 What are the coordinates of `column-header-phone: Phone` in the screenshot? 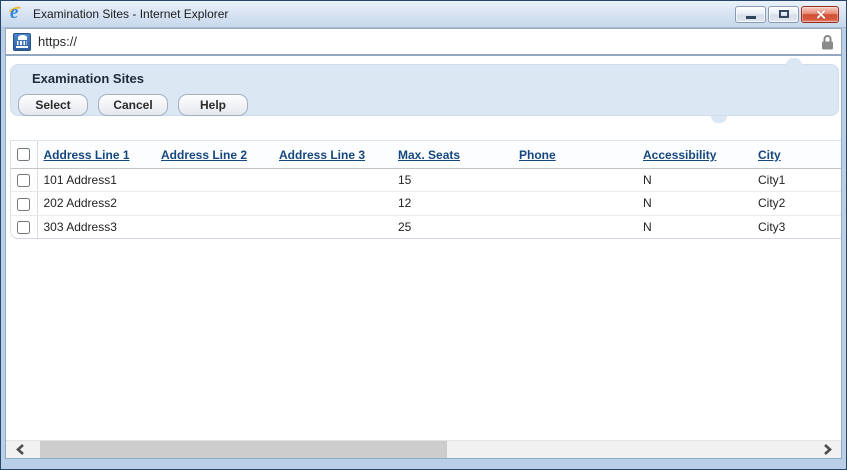 It's located at (537, 155).